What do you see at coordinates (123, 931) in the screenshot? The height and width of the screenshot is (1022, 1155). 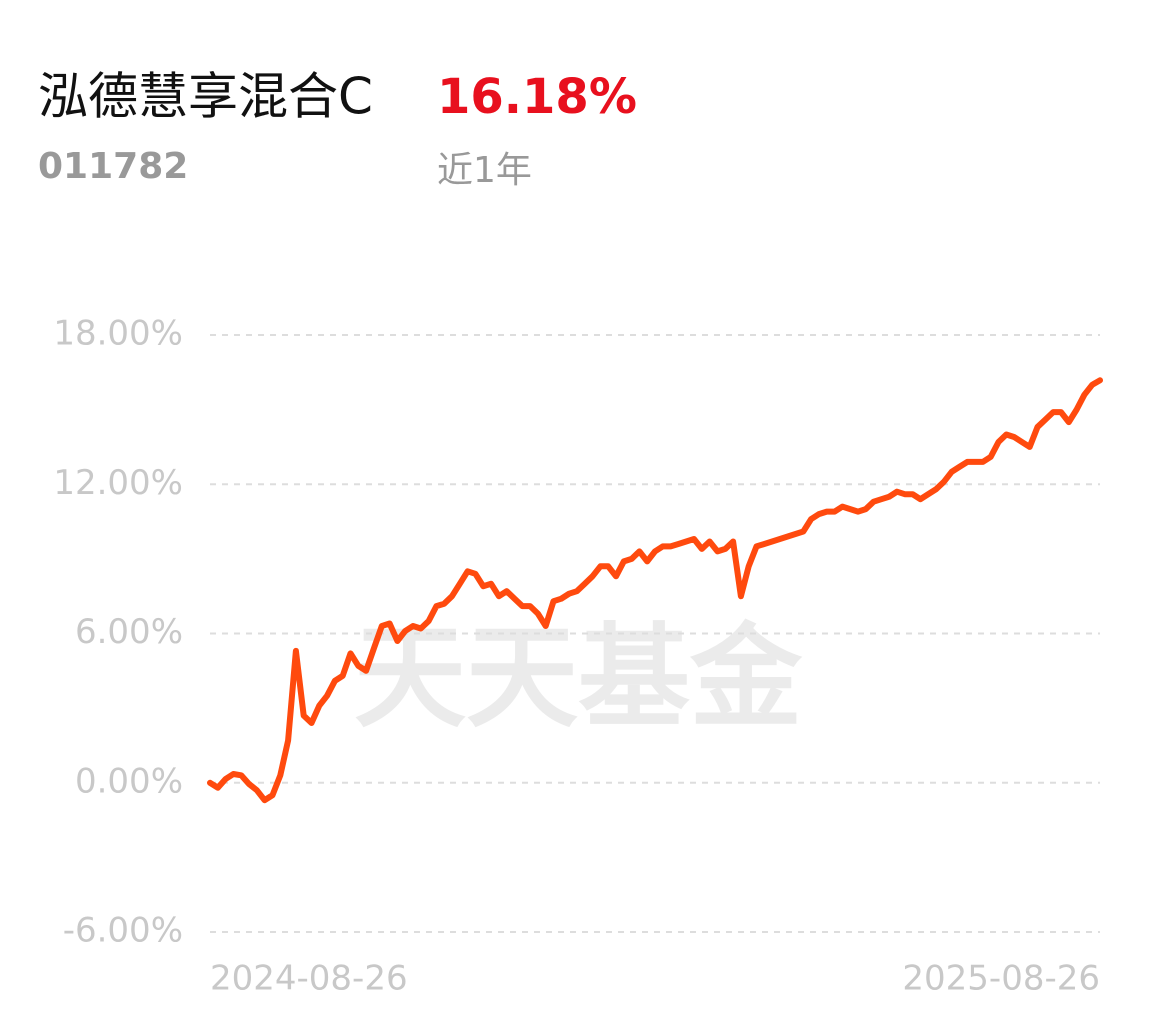 I see `y-tick-label: -6.00%` at bounding box center [123, 931].